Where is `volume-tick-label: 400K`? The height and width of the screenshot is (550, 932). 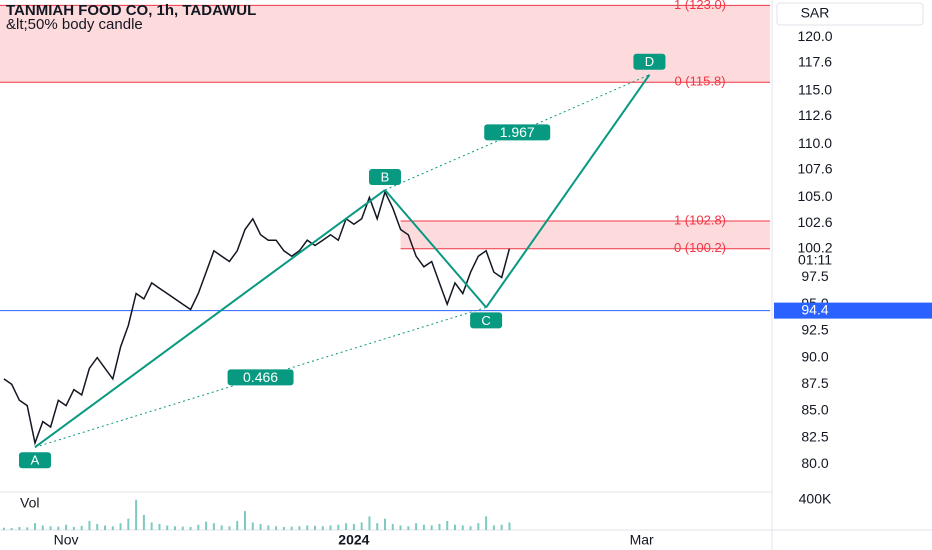 volume-tick-label: 400K is located at coordinates (815, 498).